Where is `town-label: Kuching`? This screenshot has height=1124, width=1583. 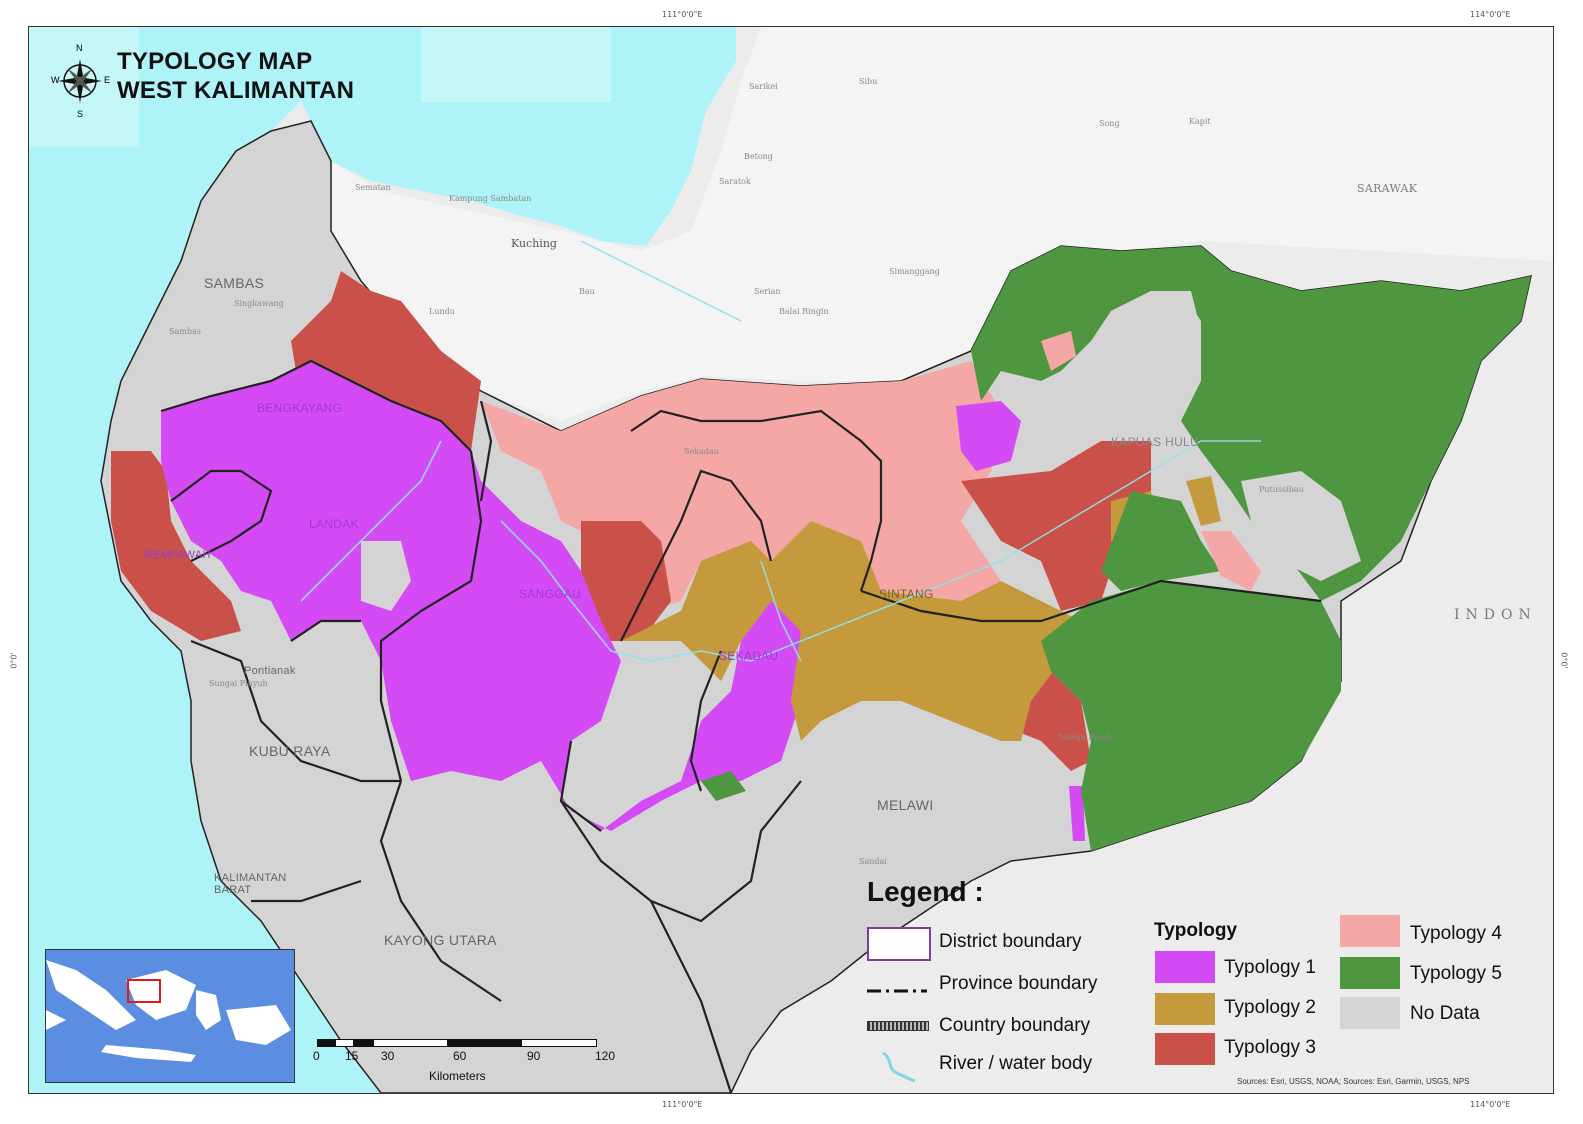
town-label: Kuching is located at coordinates (534, 243).